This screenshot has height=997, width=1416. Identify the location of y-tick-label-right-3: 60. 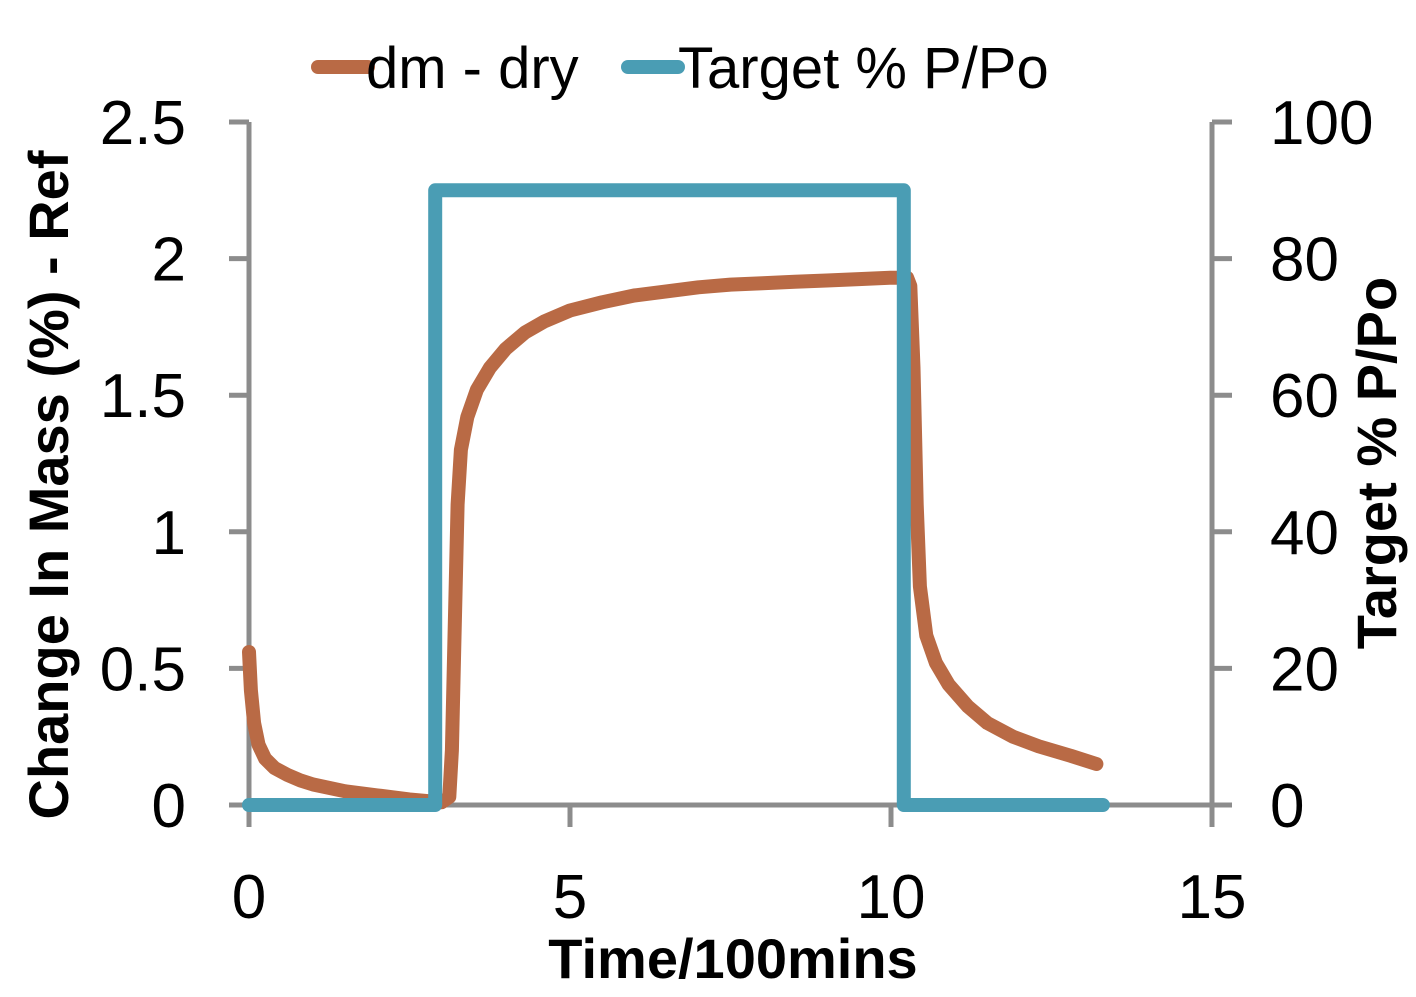
(1304, 396).